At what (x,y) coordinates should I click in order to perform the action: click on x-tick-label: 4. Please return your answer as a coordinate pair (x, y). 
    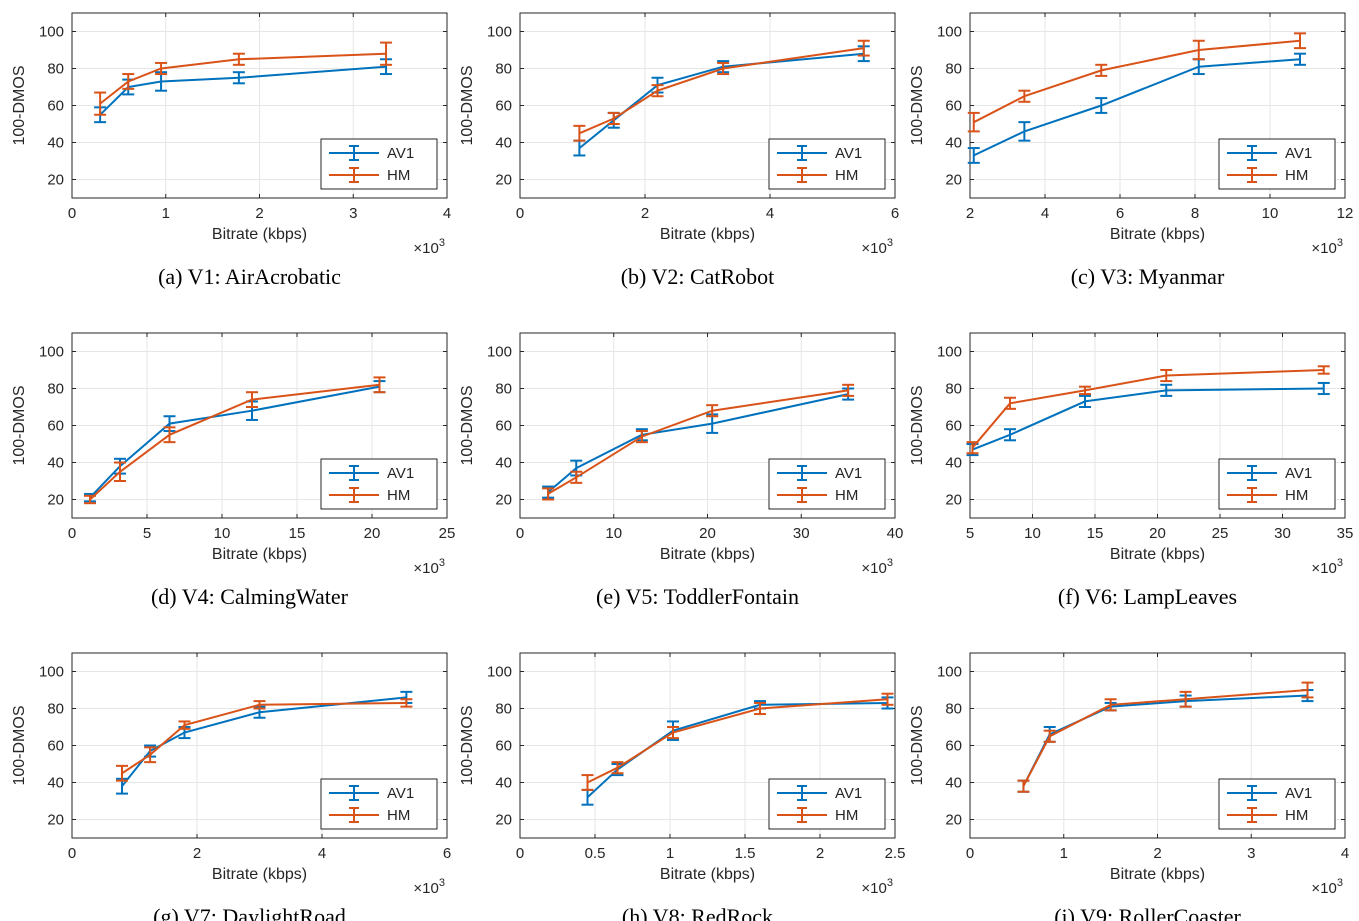
    Looking at the image, I should click on (447, 213).